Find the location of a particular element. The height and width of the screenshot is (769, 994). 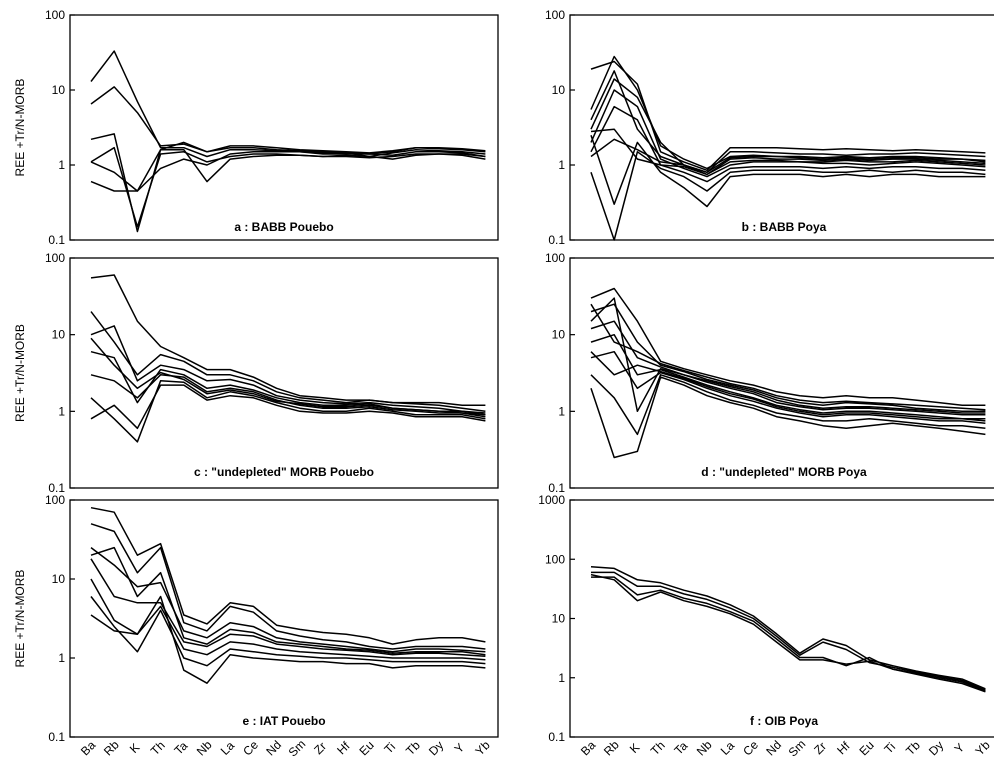

x-tick-label: Nd is located at coordinates (273, 748).